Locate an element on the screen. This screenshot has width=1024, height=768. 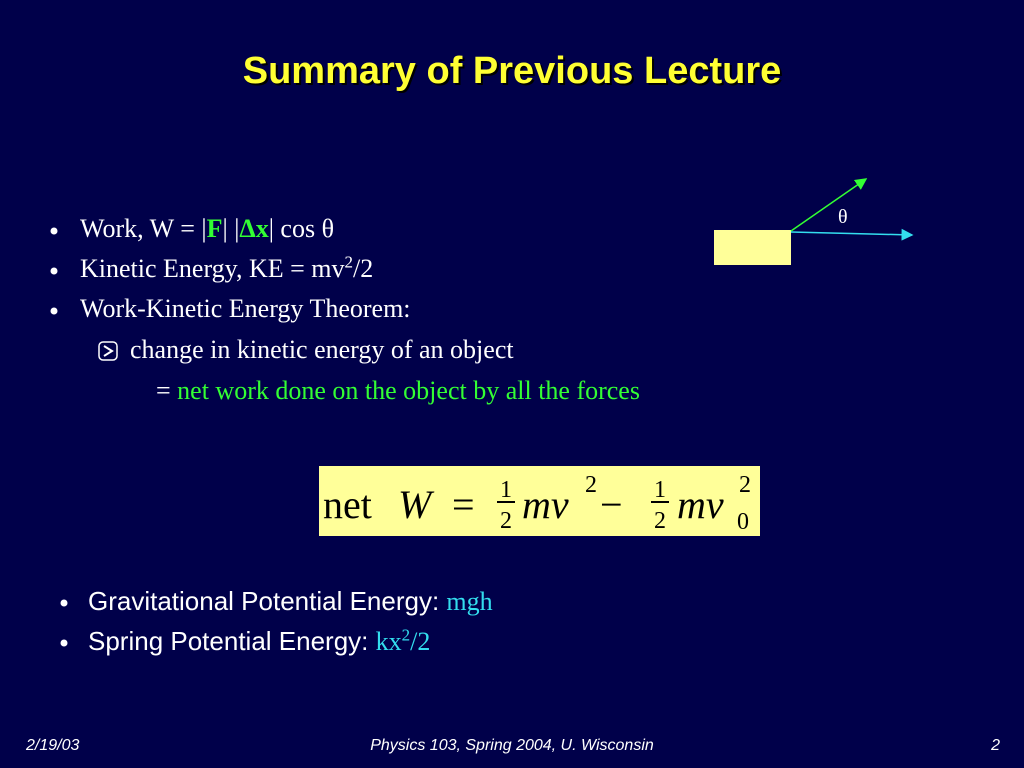
arrow-icon is located at coordinates (108, 351).